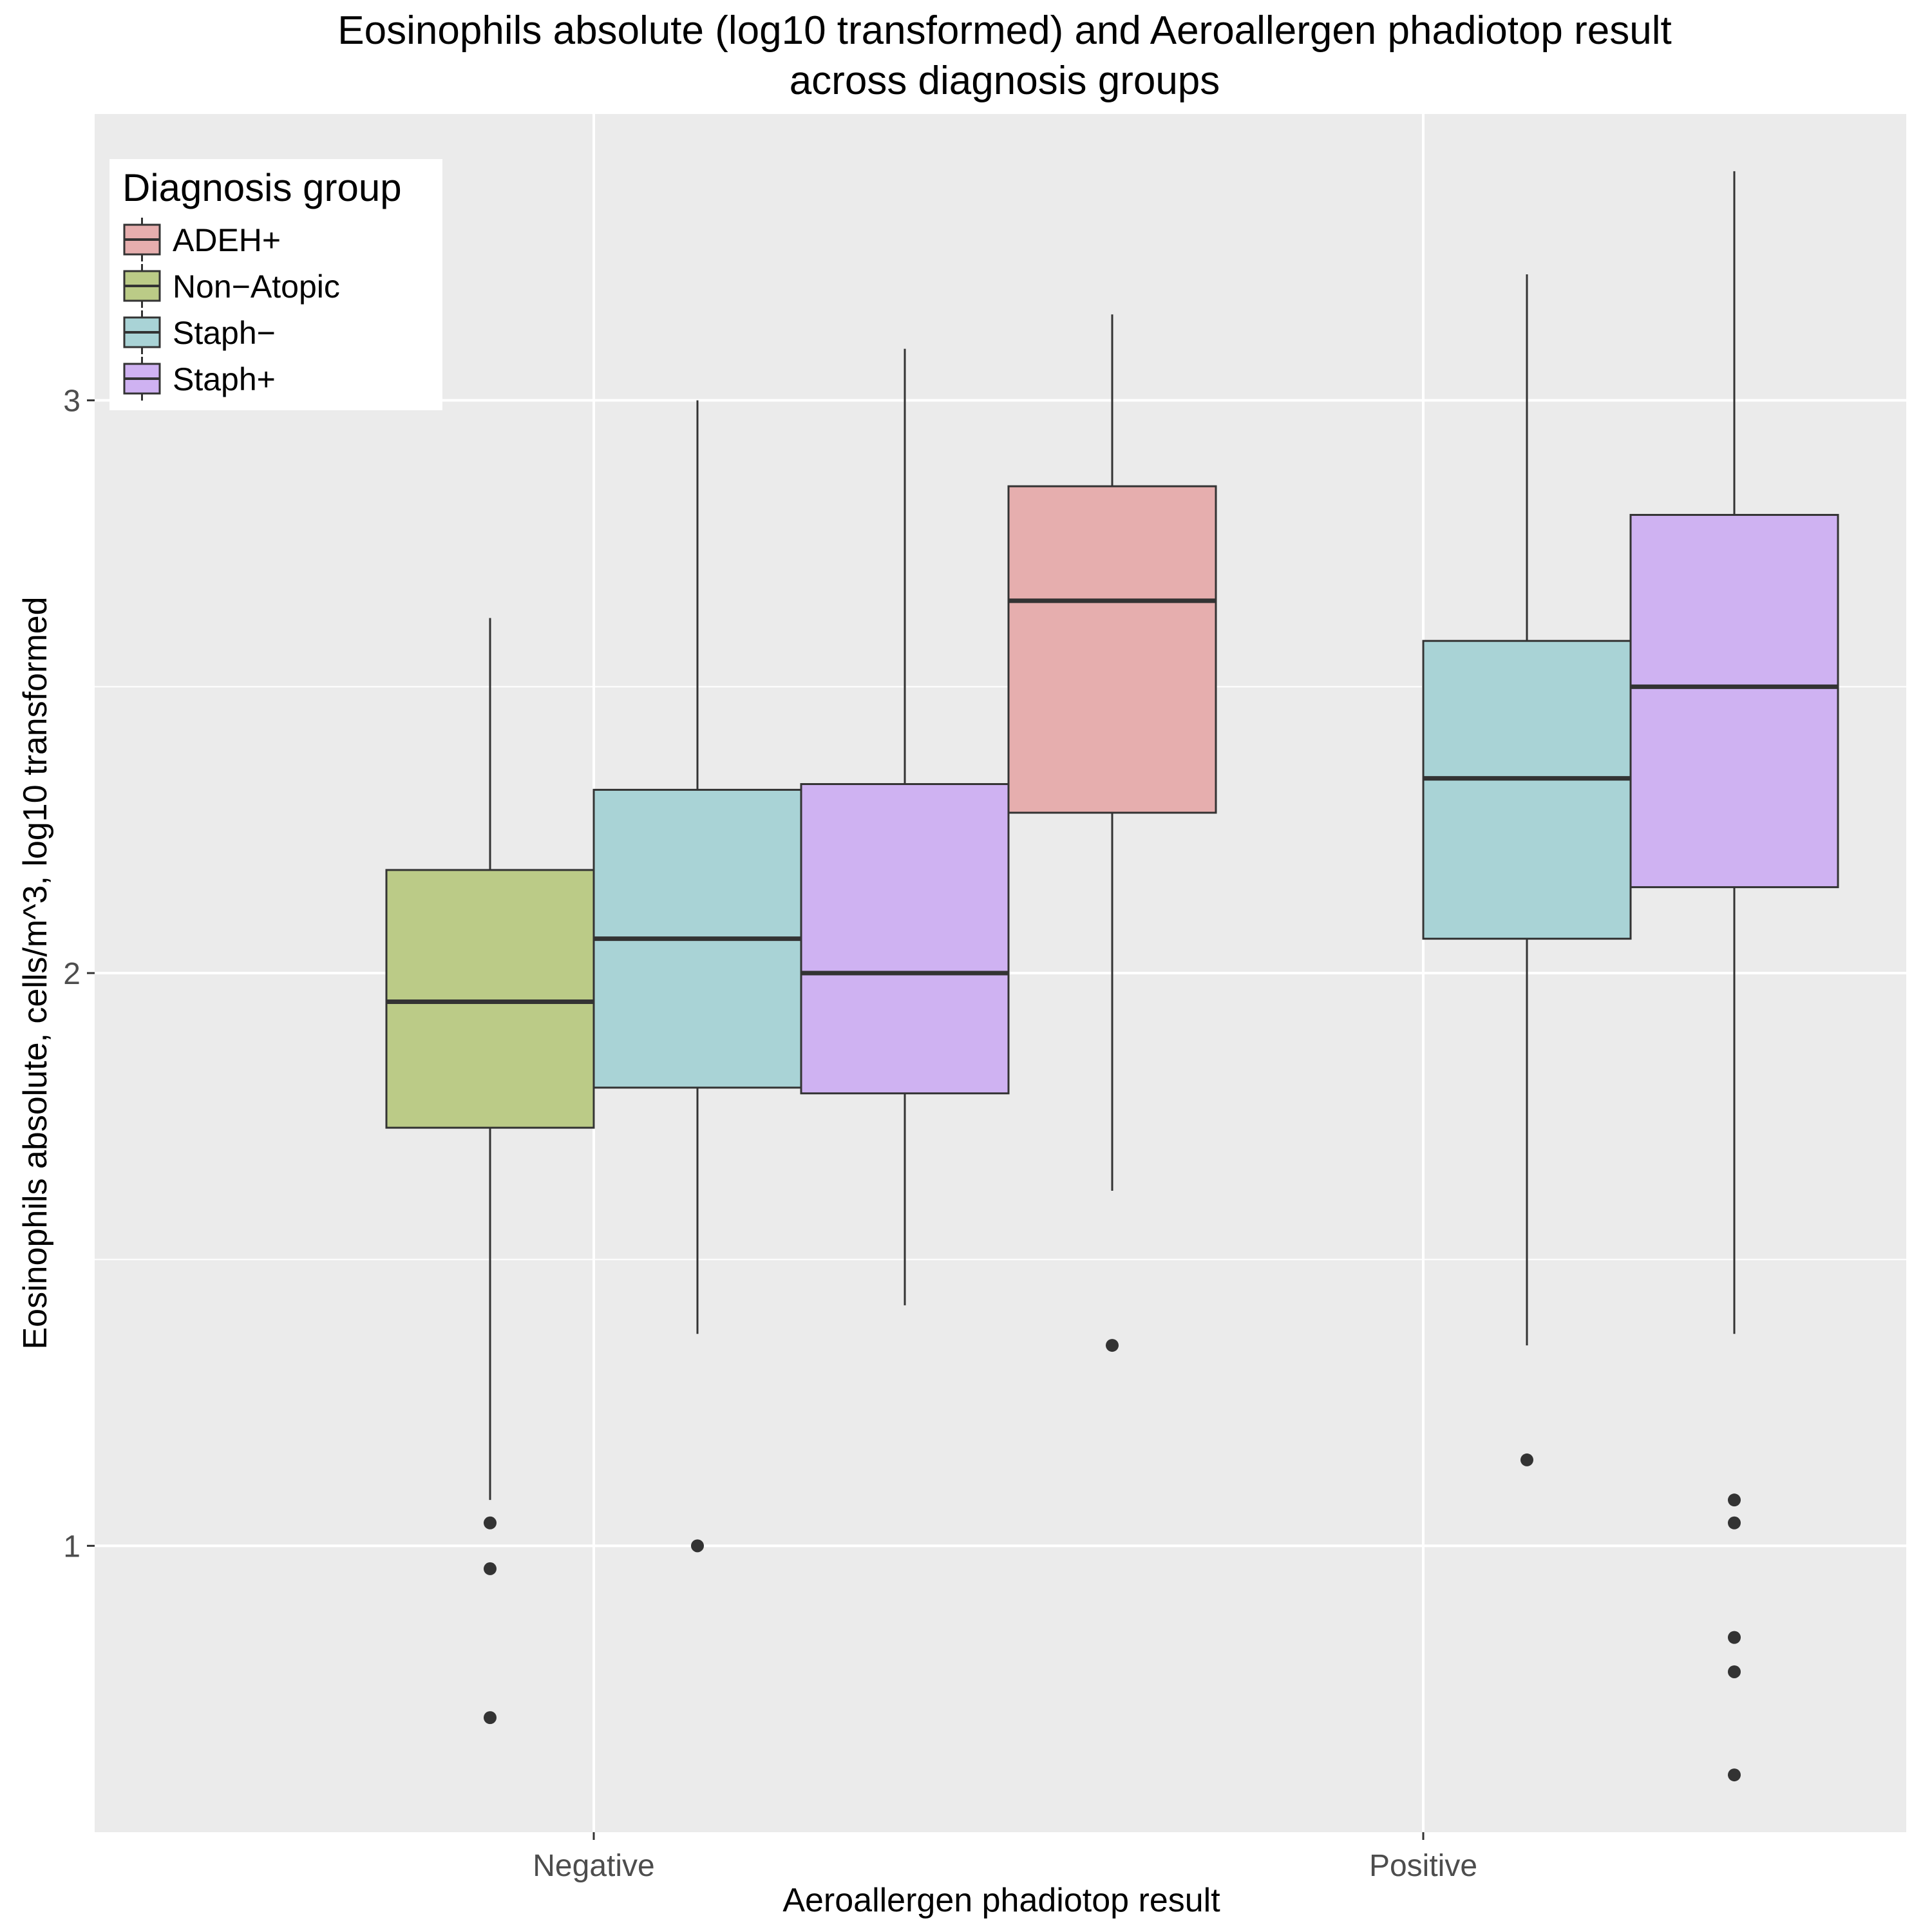  What do you see at coordinates (224, 333) in the screenshot?
I see `legend-label: Staph−` at bounding box center [224, 333].